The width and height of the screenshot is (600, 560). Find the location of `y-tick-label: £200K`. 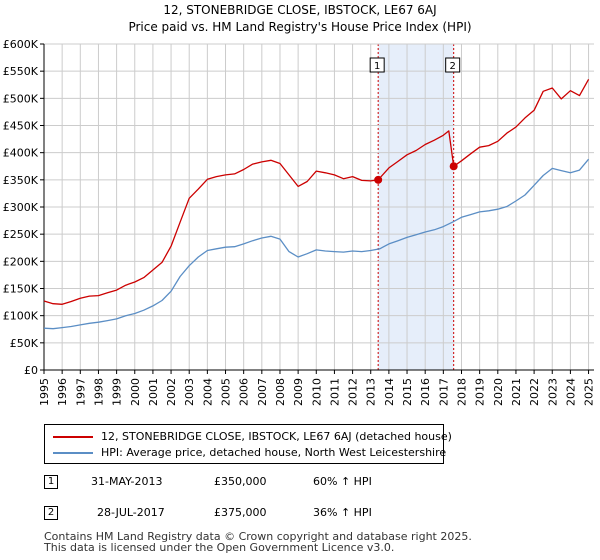

y-tick-label: £200K is located at coordinates (21, 261).